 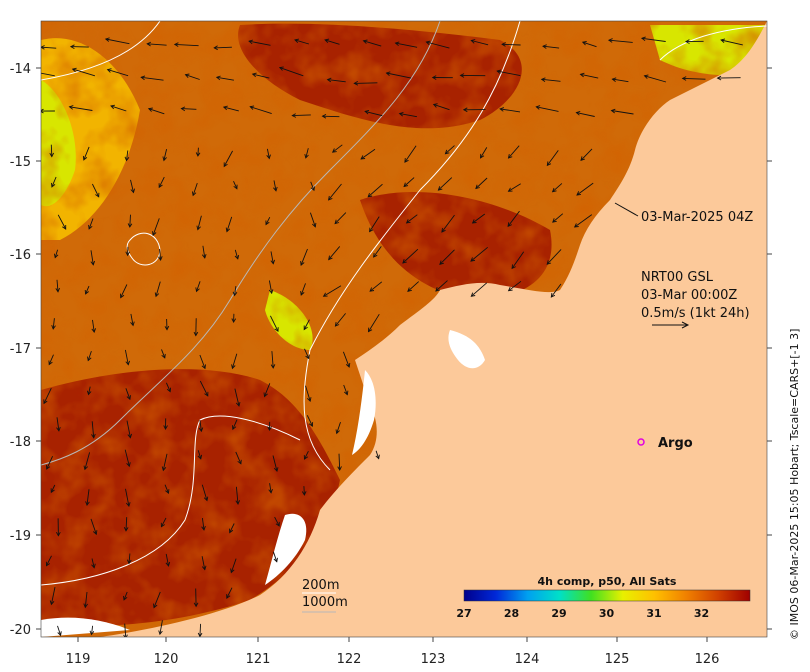 What do you see at coordinates (653, 613) in the screenshot?
I see `colorbar-tick-label: 31` at bounding box center [653, 613].